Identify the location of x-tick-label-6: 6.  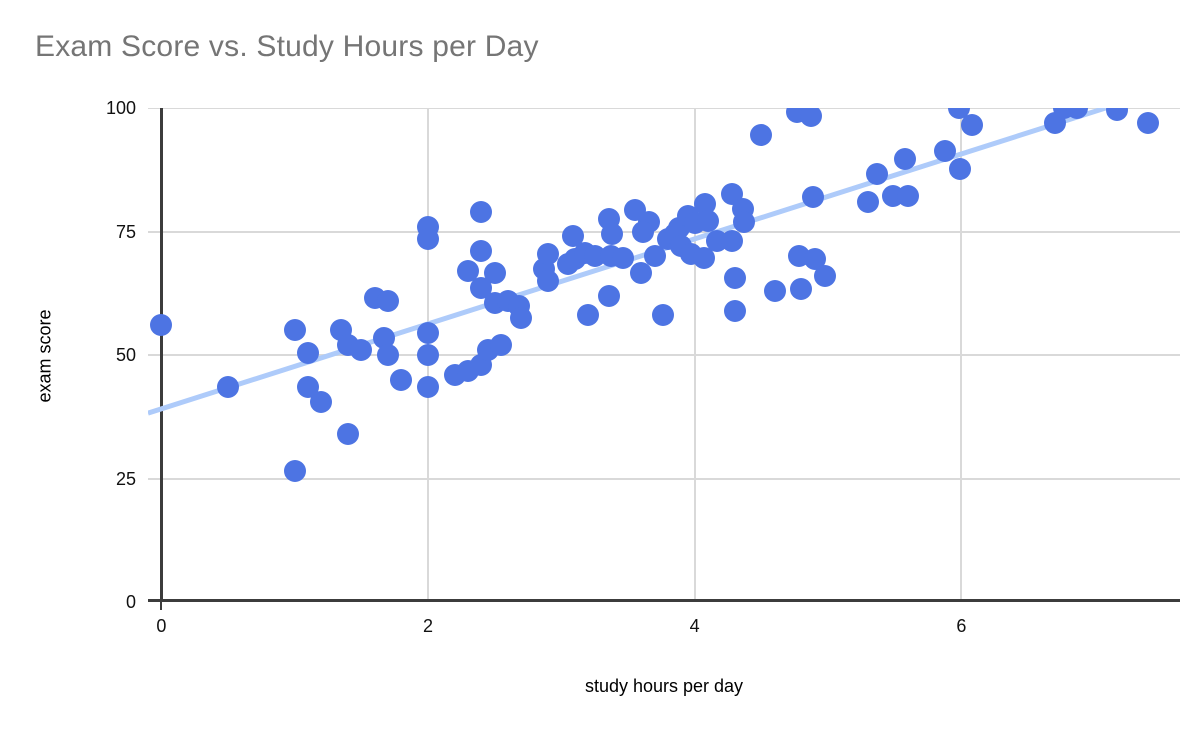
(961, 626).